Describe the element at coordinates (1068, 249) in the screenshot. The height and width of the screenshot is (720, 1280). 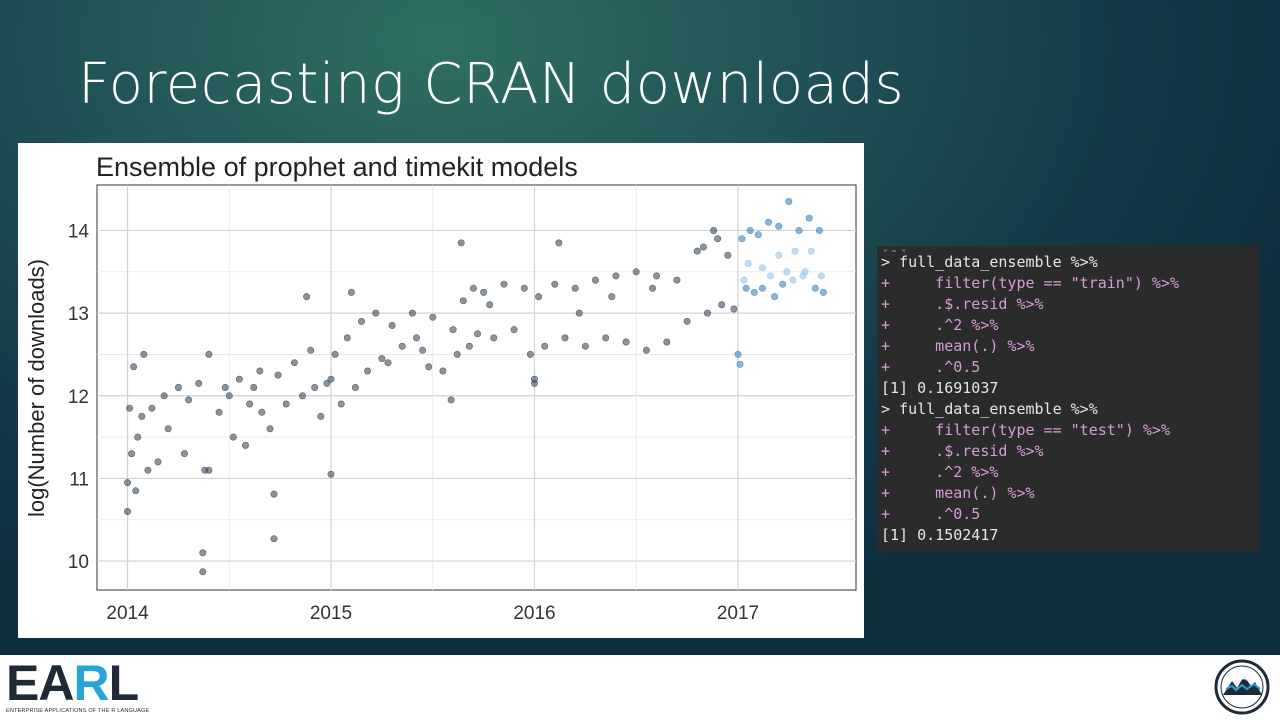
I see `console-partial-line: [1]` at that location.